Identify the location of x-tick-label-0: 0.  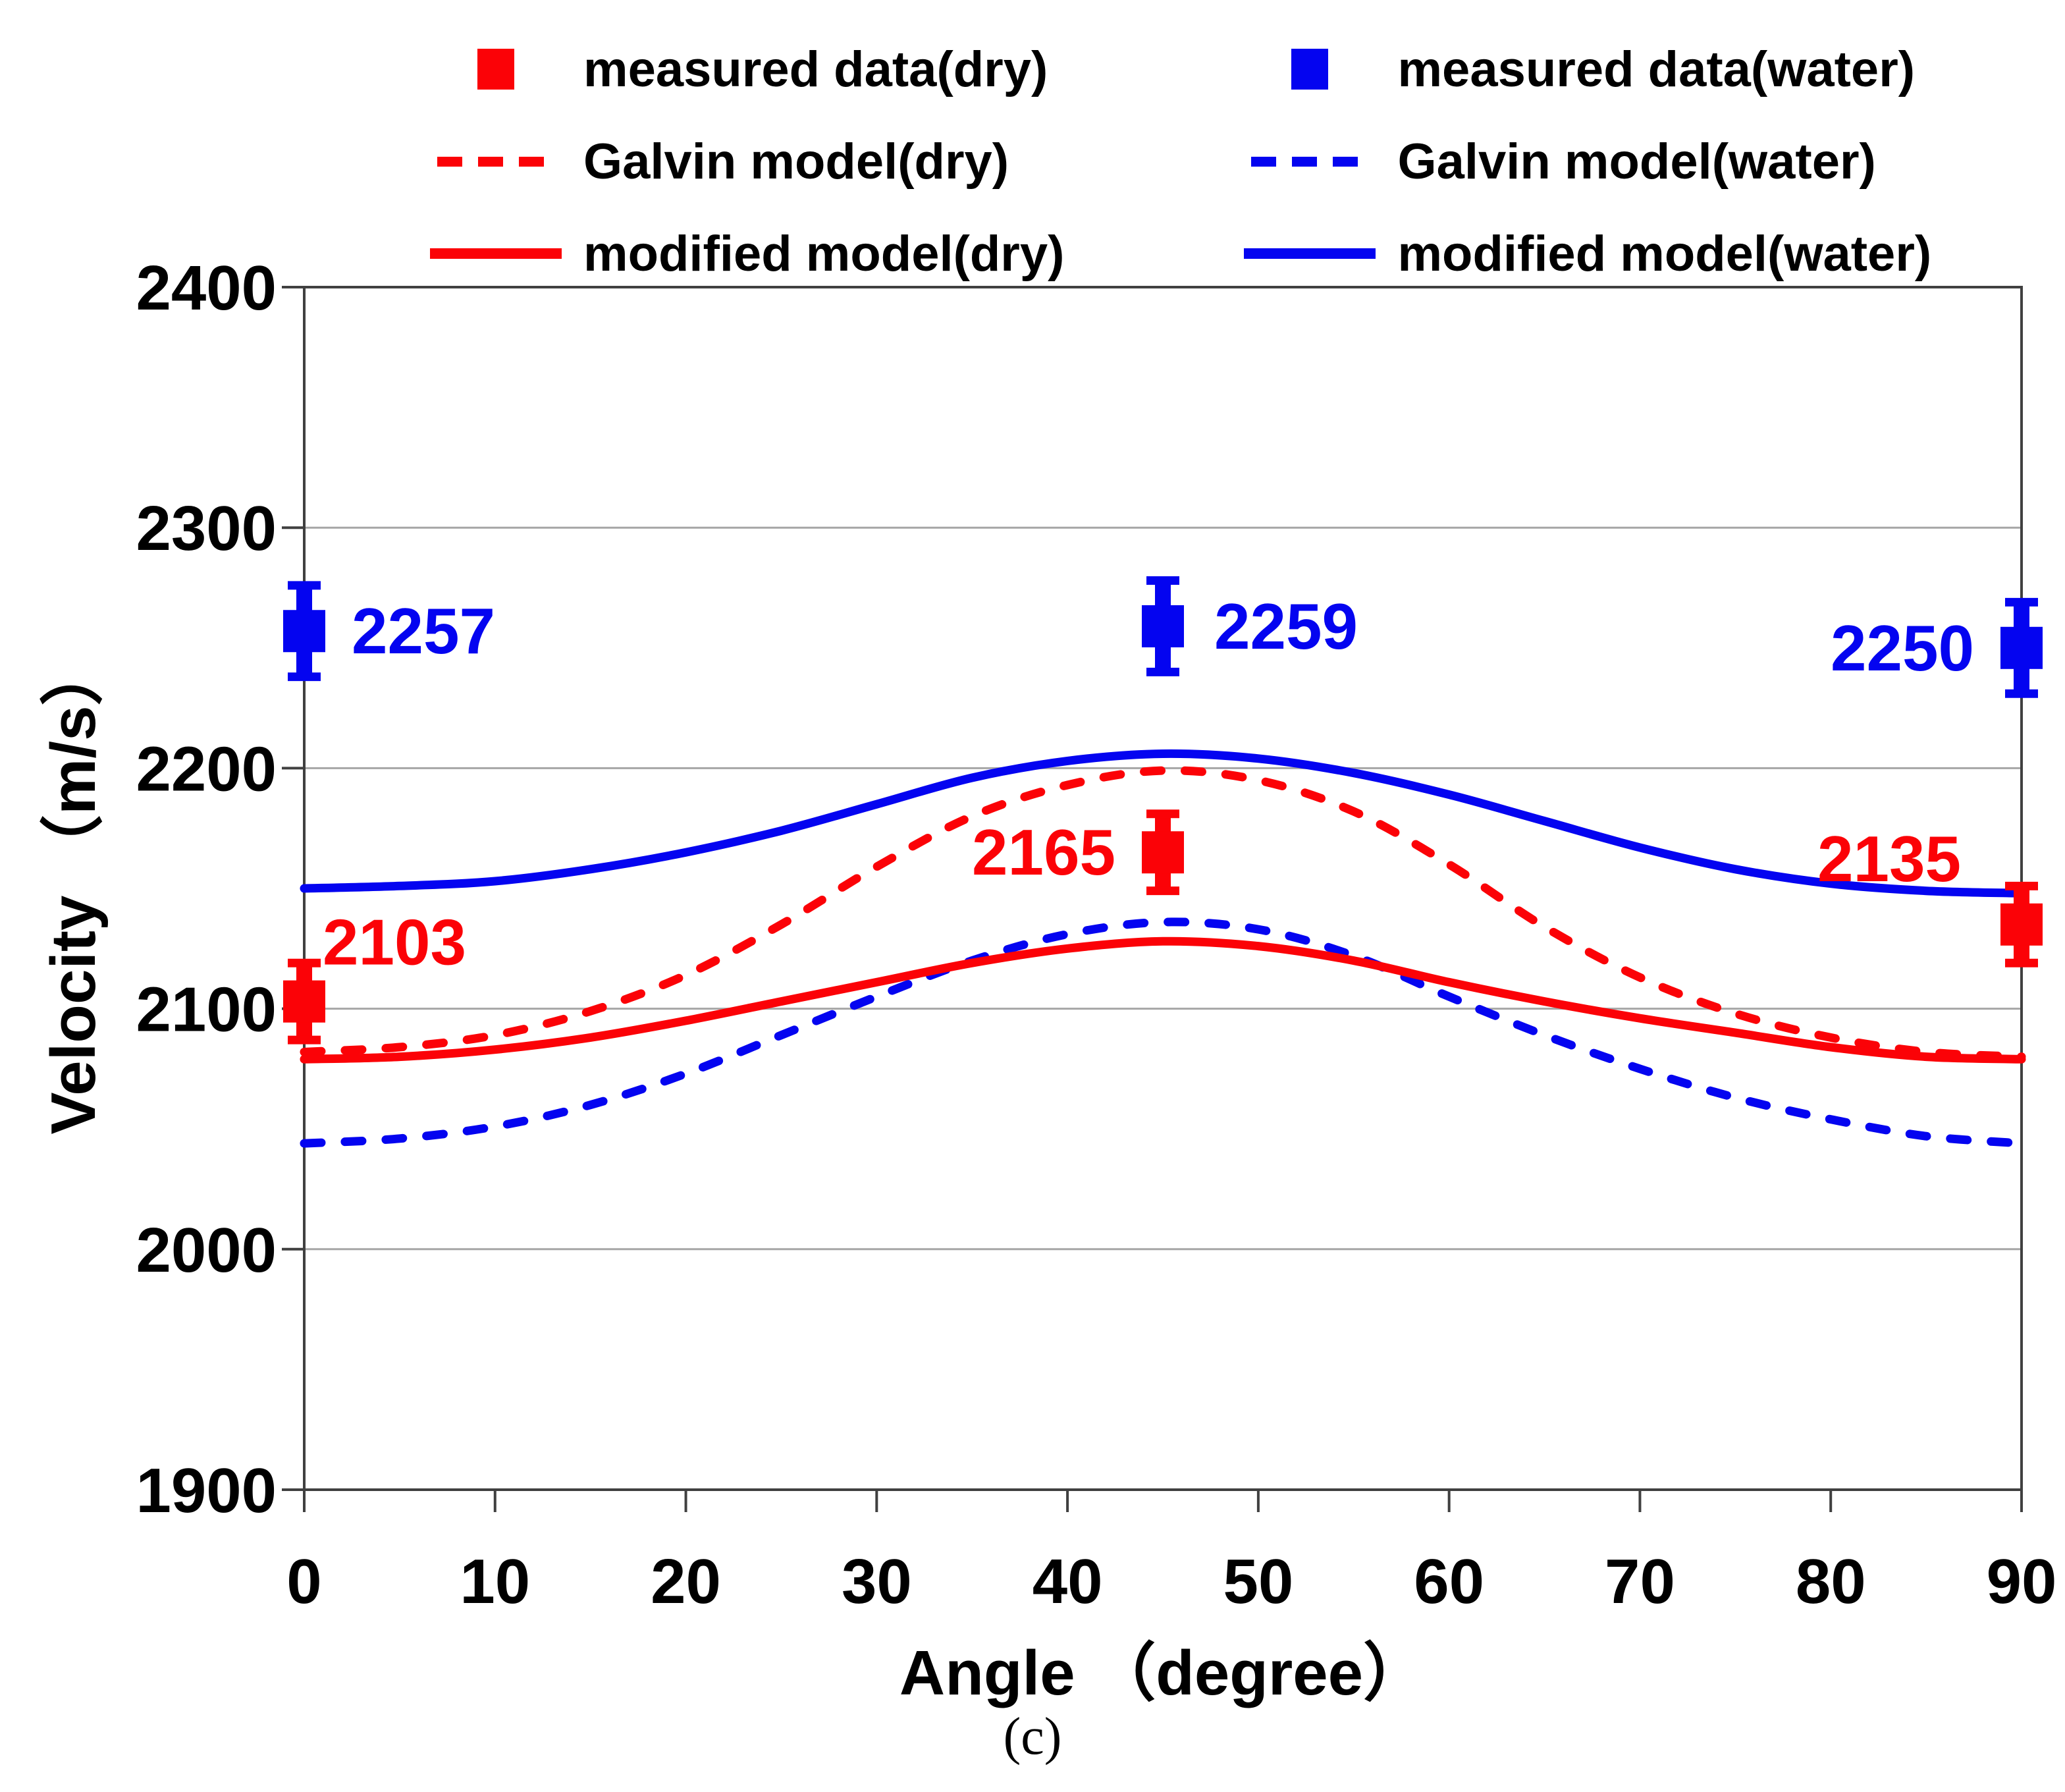
(304, 1581).